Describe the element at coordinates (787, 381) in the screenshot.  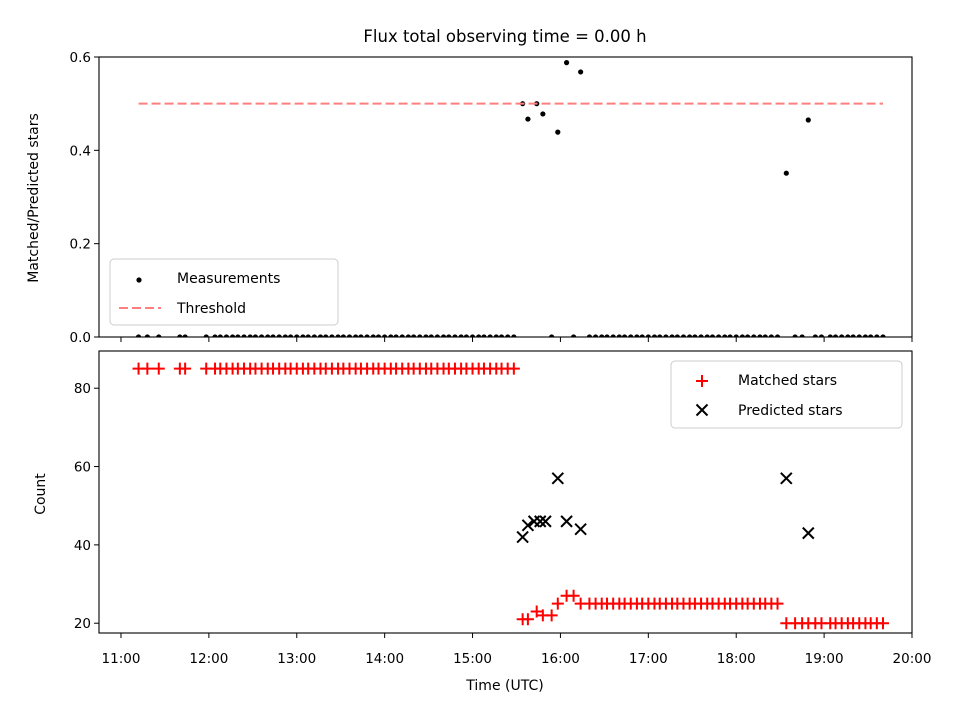
I see `legend-matched-label: Matched stars` at that location.